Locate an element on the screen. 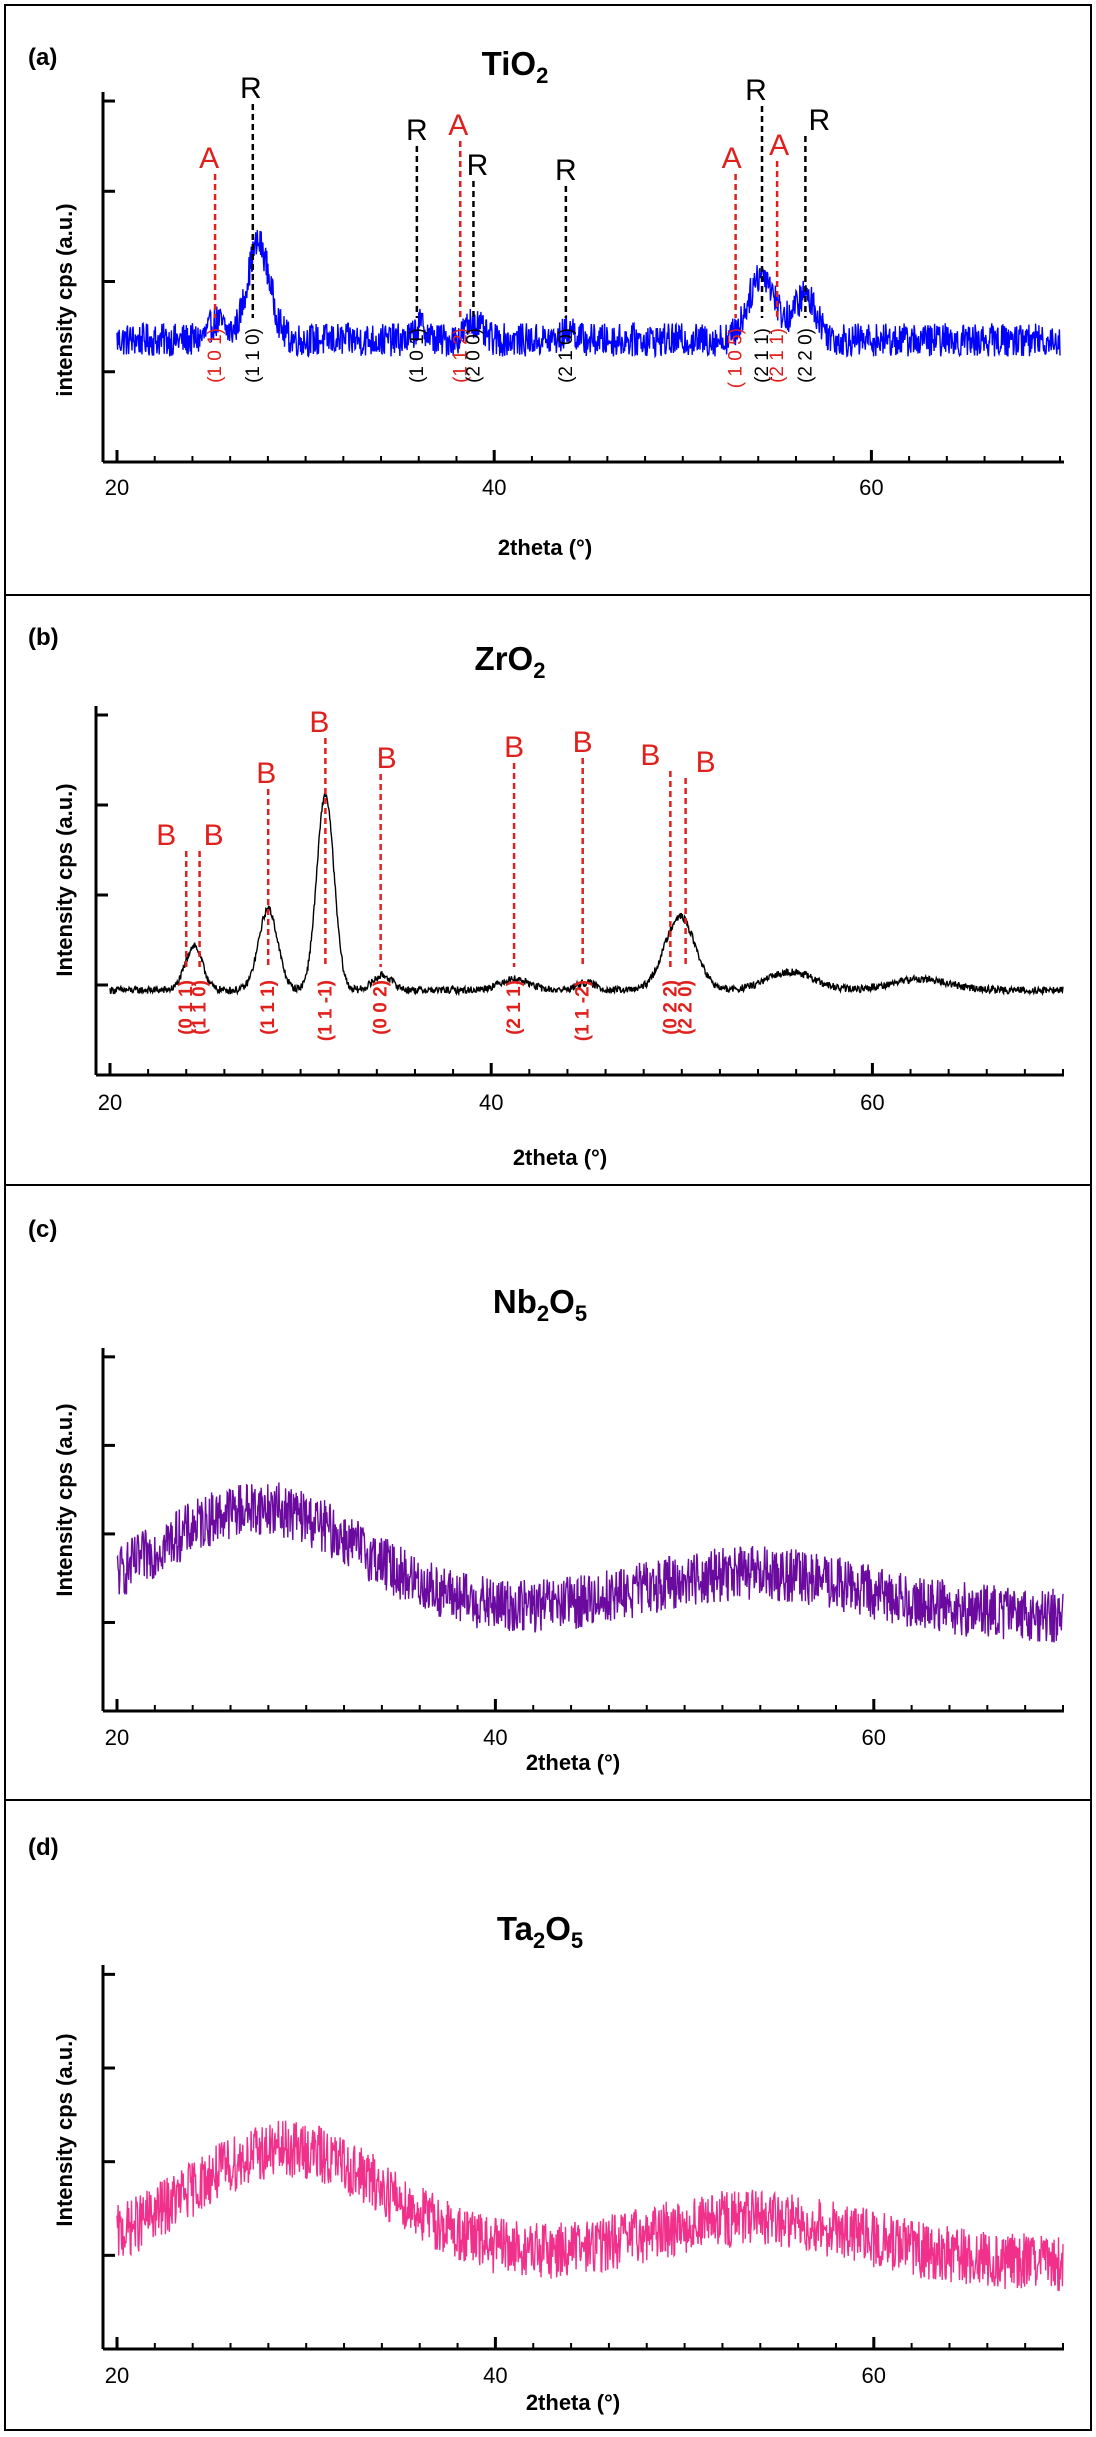  panel-a-title: TiO2 is located at coordinates (515, 66).